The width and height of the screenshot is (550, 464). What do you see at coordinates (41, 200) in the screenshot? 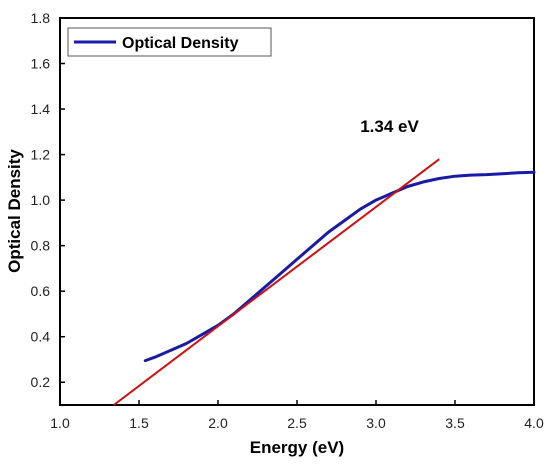
I see `y-tick-label: 1.0` at bounding box center [41, 200].